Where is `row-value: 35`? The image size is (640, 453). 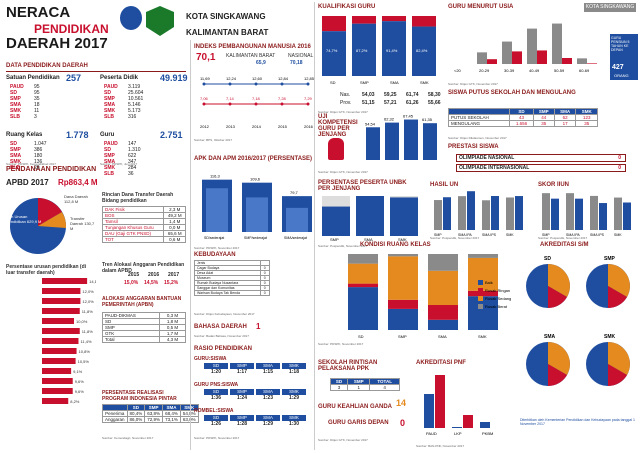 row-value: 35 is located at coordinates (37, 99).